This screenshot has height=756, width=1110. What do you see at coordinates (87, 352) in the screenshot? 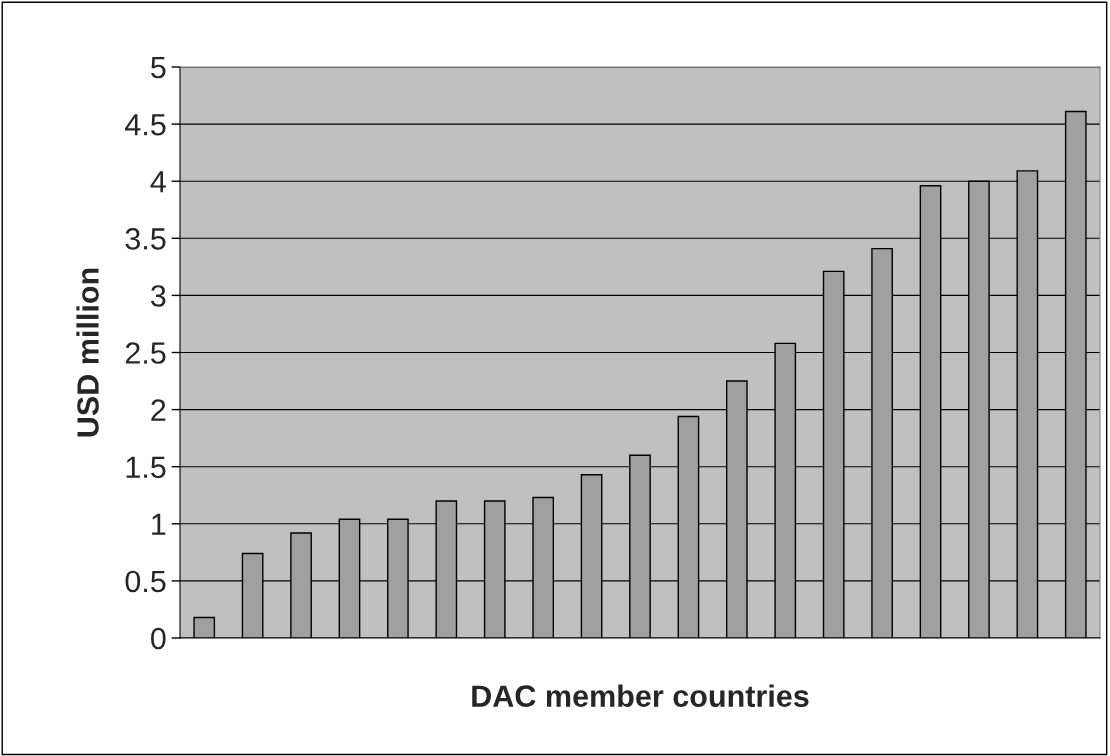
I see `y-axis-title: USD million` at bounding box center [87, 352].